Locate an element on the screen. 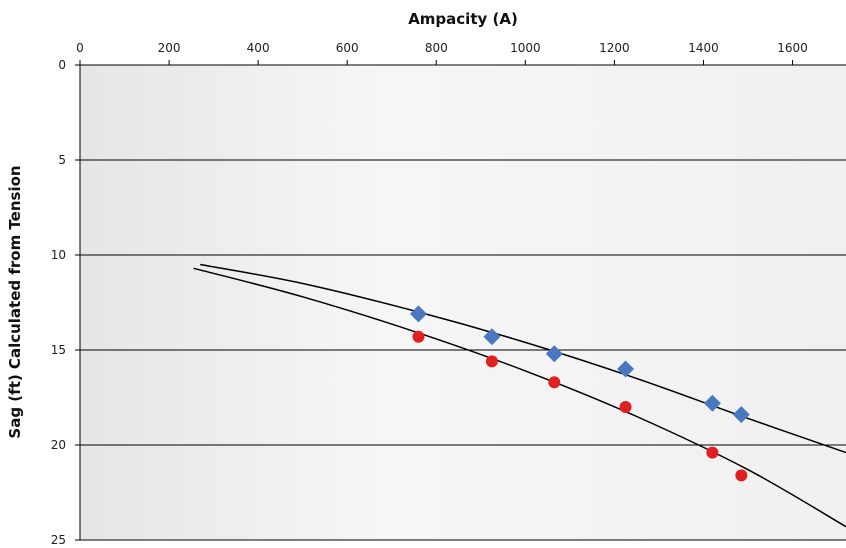 The height and width of the screenshot is (548, 846). y-tick-label: 20 is located at coordinates (58, 445).